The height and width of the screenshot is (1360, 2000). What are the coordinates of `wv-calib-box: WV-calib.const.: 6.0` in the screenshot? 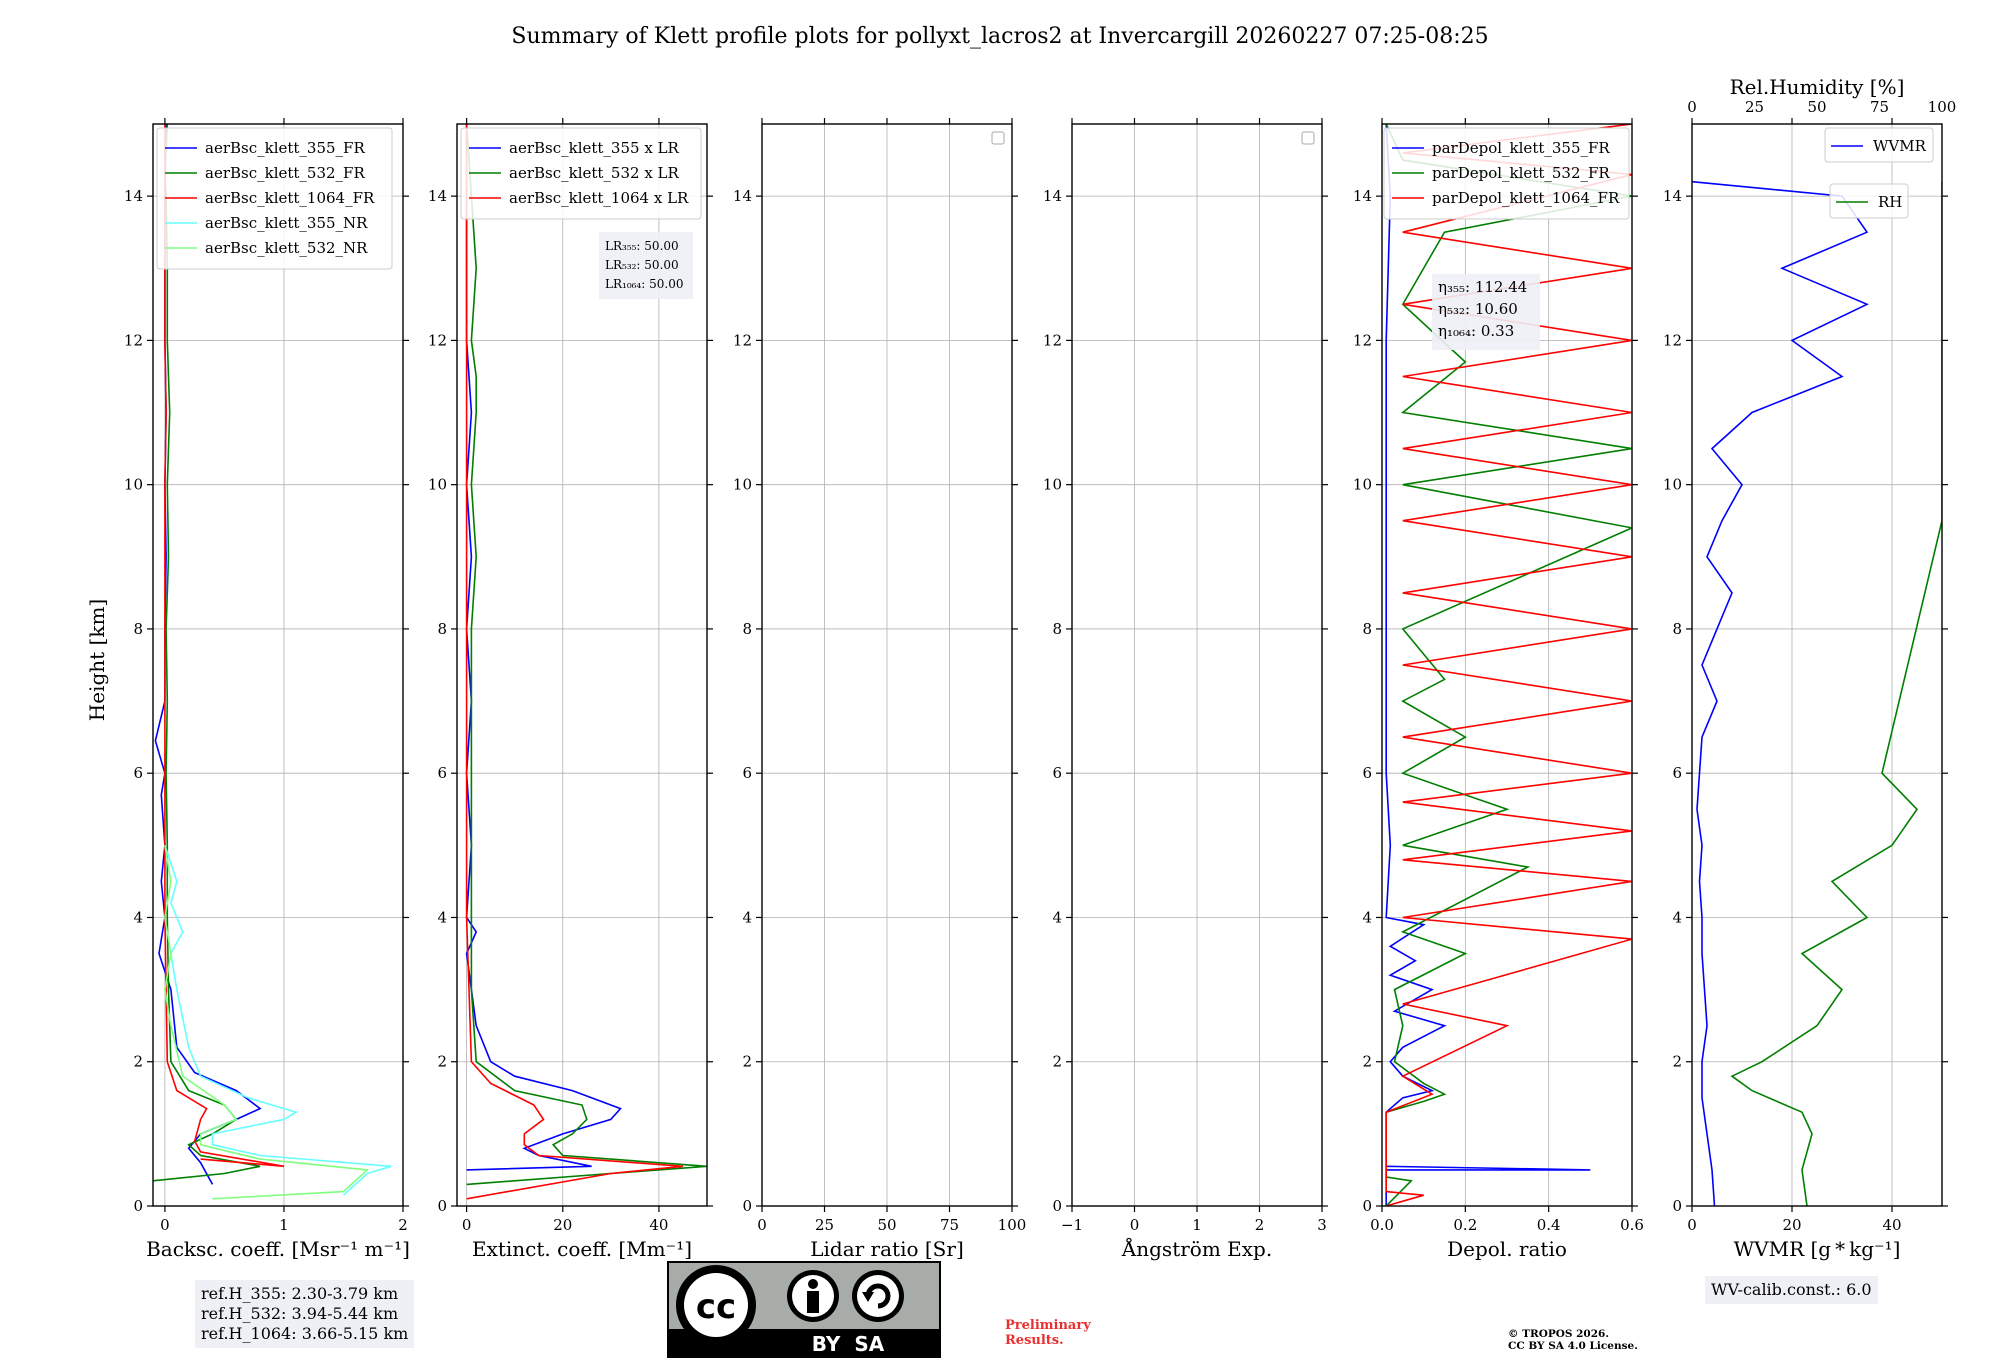 It's located at (1791, 1290).